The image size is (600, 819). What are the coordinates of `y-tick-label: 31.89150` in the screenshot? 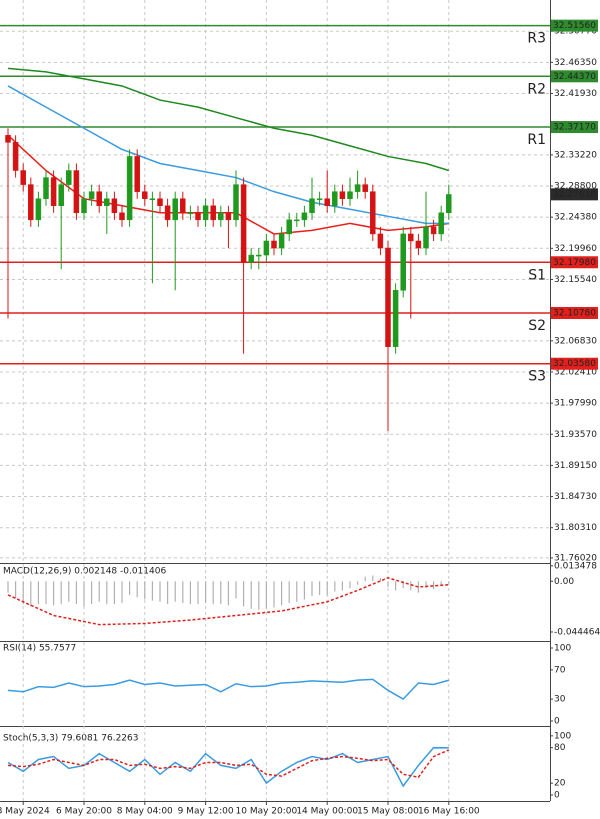 It's located at (575, 466).